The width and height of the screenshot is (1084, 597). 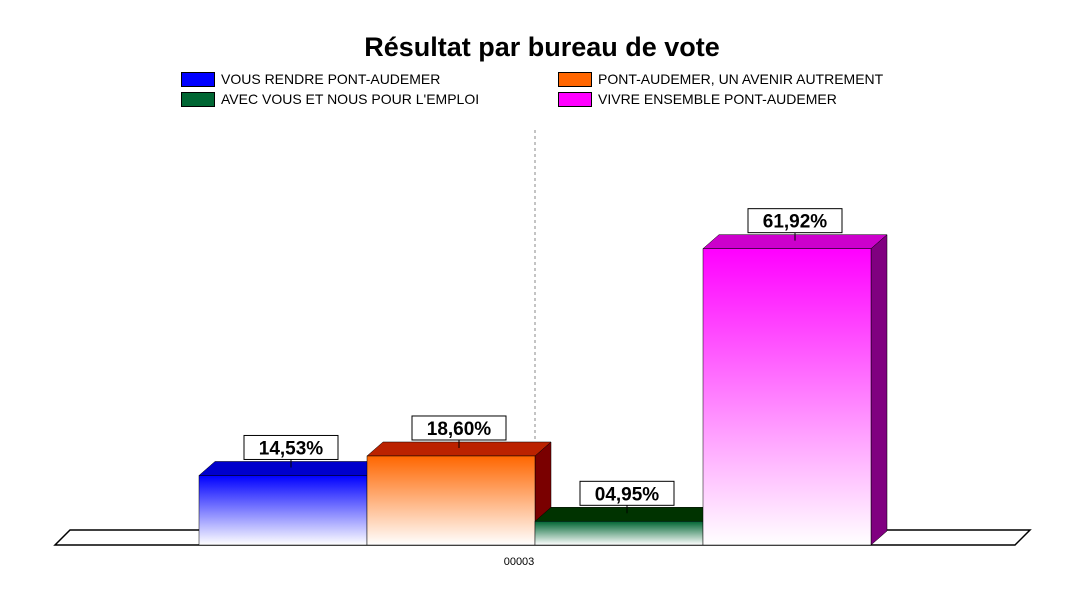 What do you see at coordinates (741, 79) in the screenshot?
I see `legend-label: PONT-AUDEMER, UN AVENIR AUTREMENT` at bounding box center [741, 79].